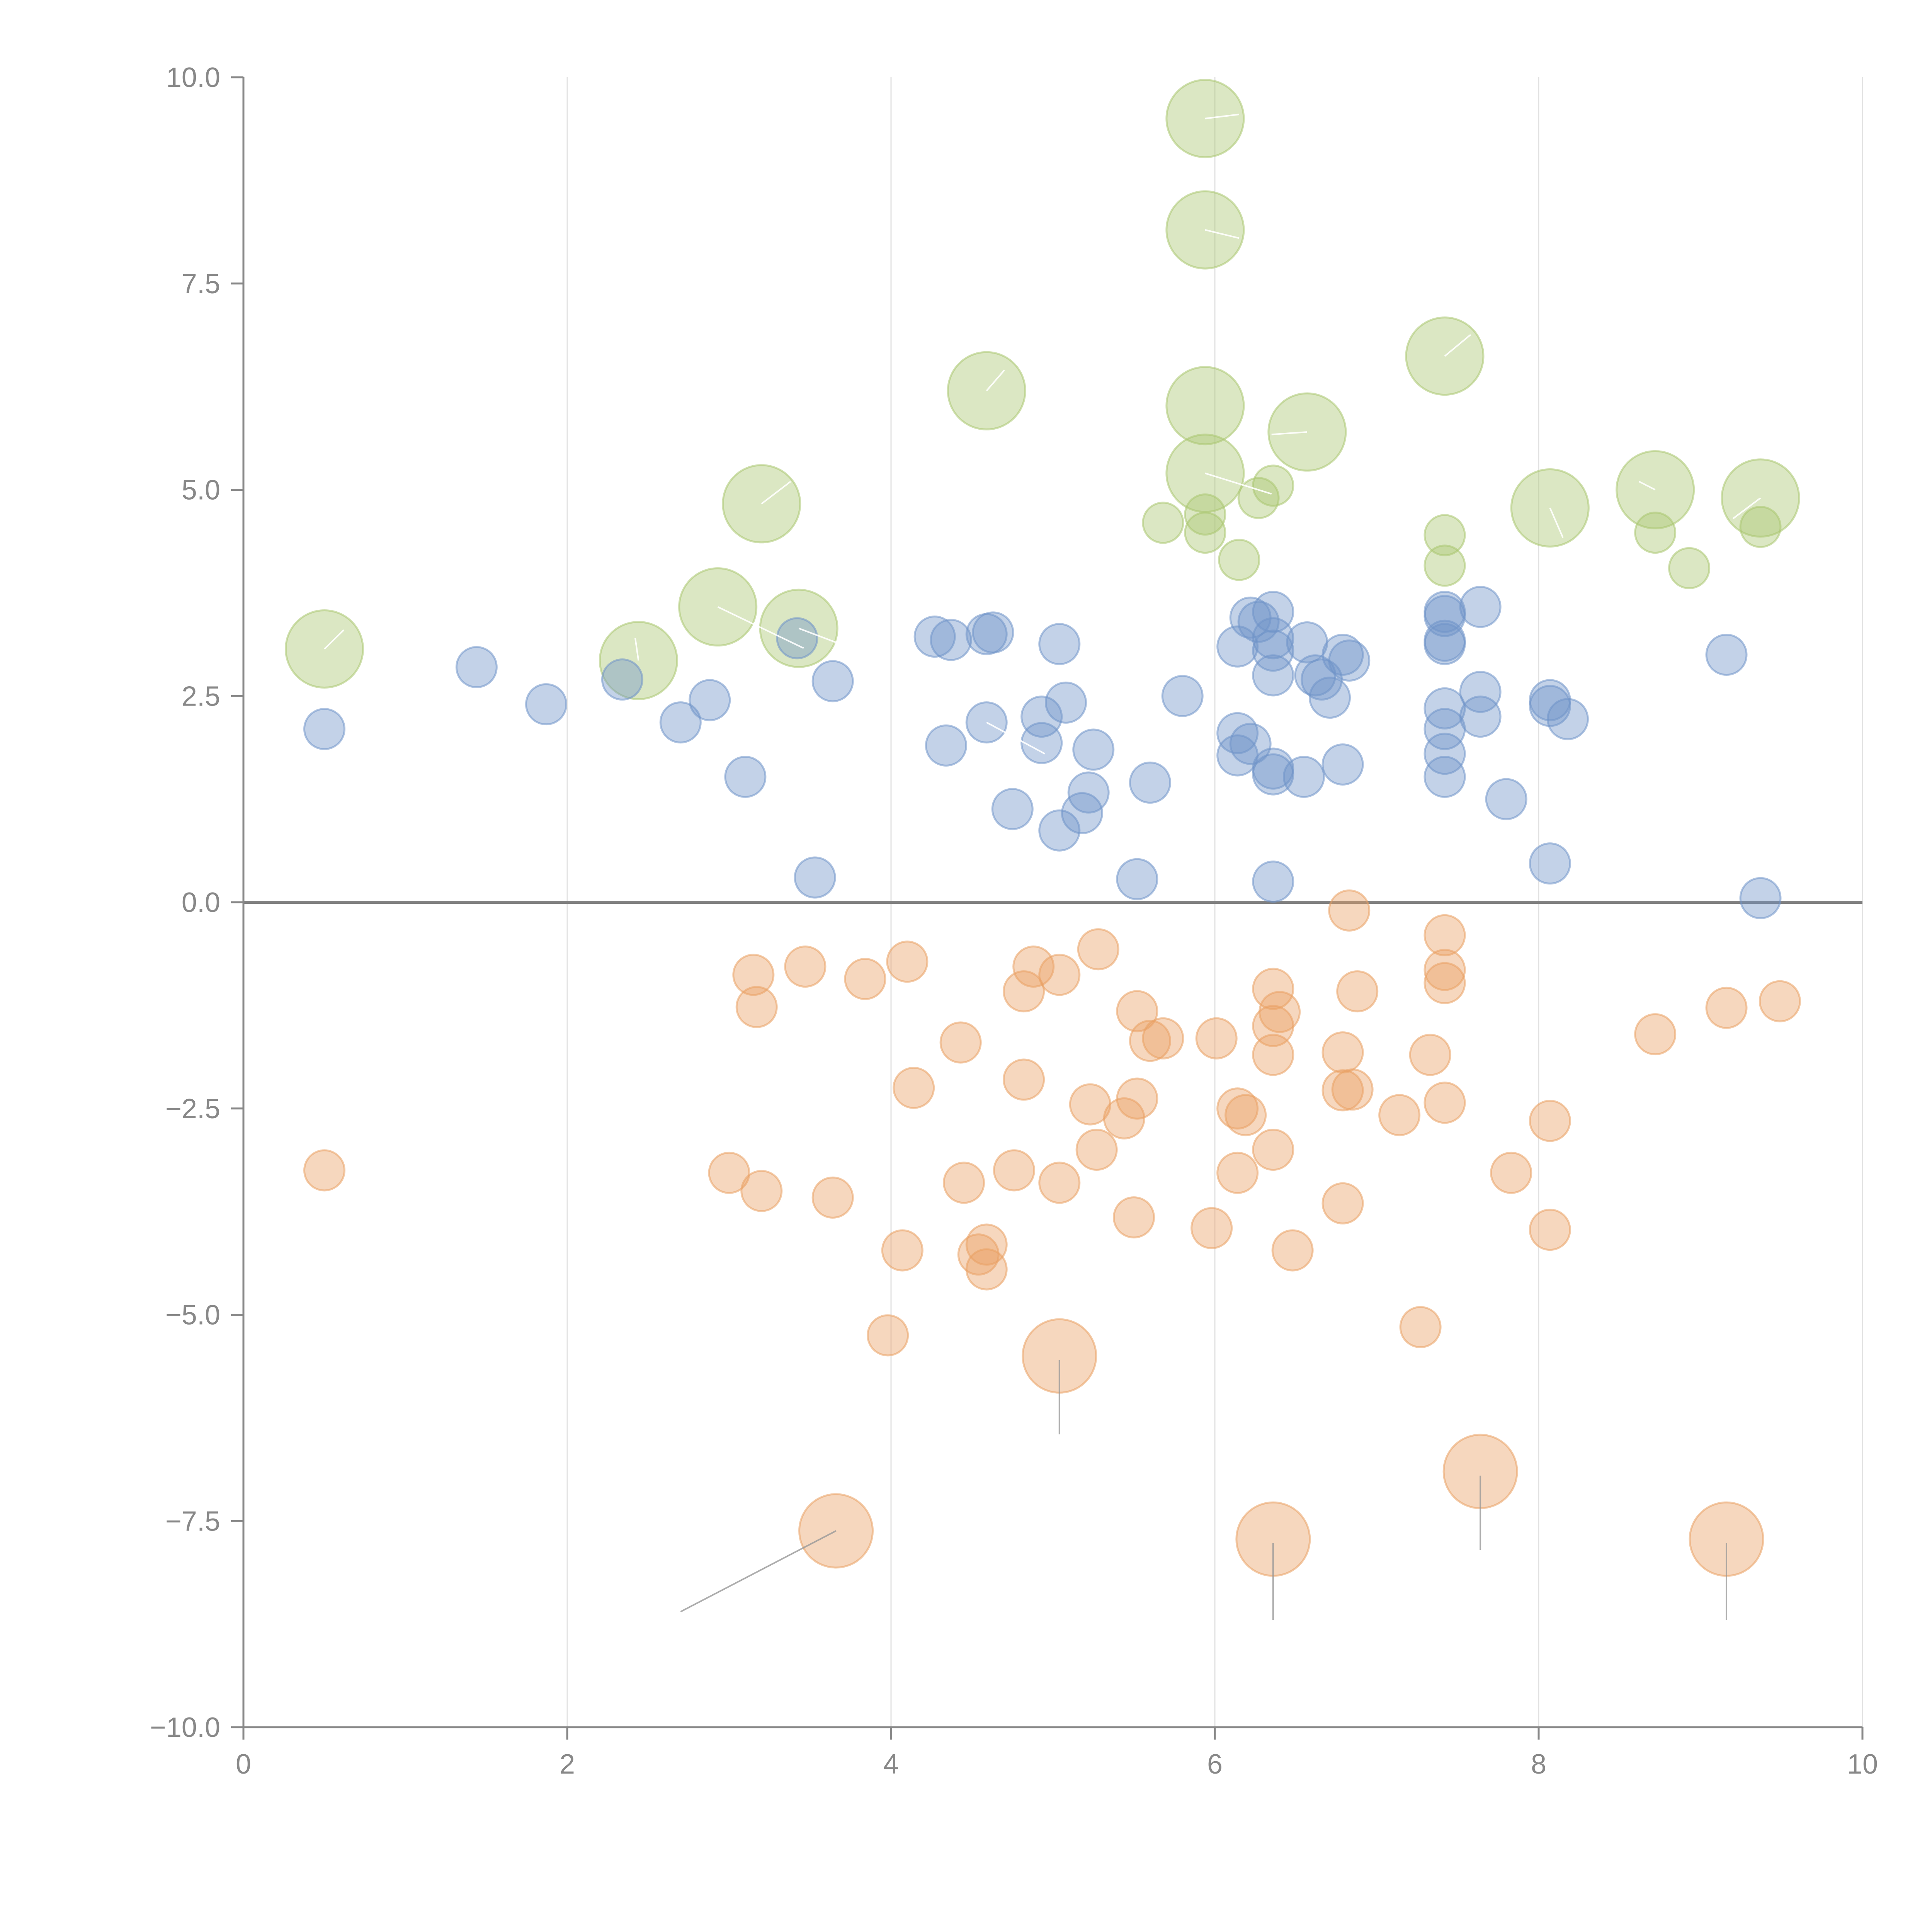 This screenshot has width=1932, height=1932. Describe the element at coordinates (201, 284) in the screenshot. I see `y-tick-label-1: 7.5` at that location.